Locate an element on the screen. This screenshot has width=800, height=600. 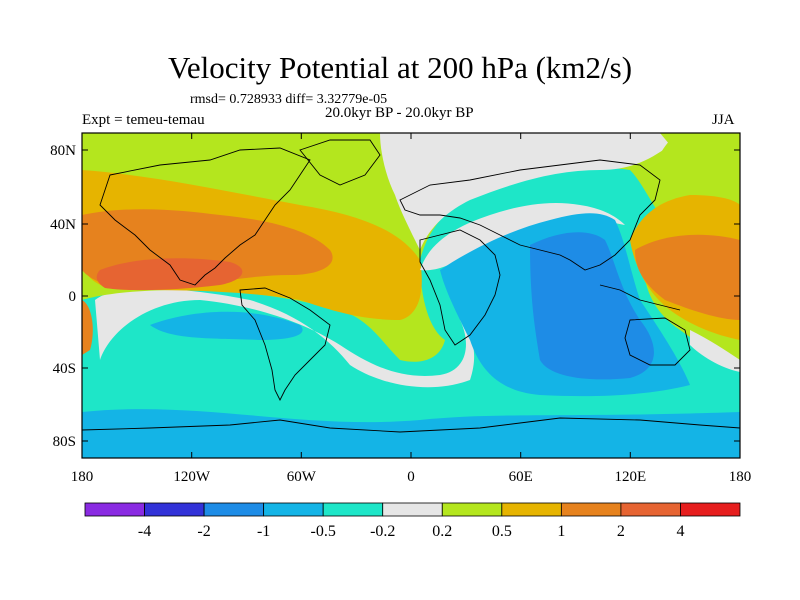
coast-eurasia is located at coordinates (530, 215).